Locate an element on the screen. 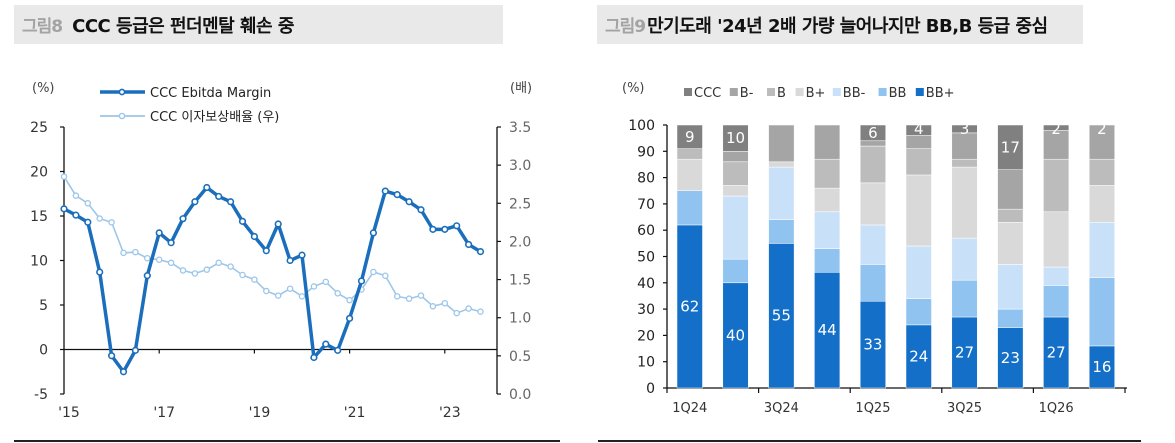 The height and width of the screenshot is (443, 1175). legend-item-b: B is located at coordinates (776, 93).